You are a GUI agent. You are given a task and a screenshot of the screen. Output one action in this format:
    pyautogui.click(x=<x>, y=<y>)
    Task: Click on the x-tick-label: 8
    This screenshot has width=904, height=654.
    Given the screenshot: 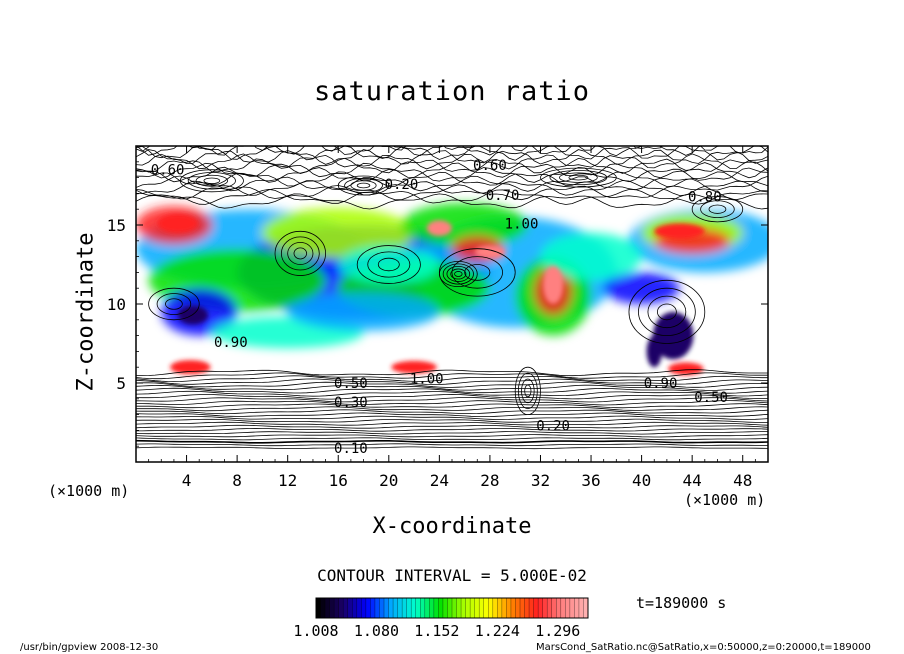 What is the action you would take?
    pyautogui.click(x=237, y=480)
    